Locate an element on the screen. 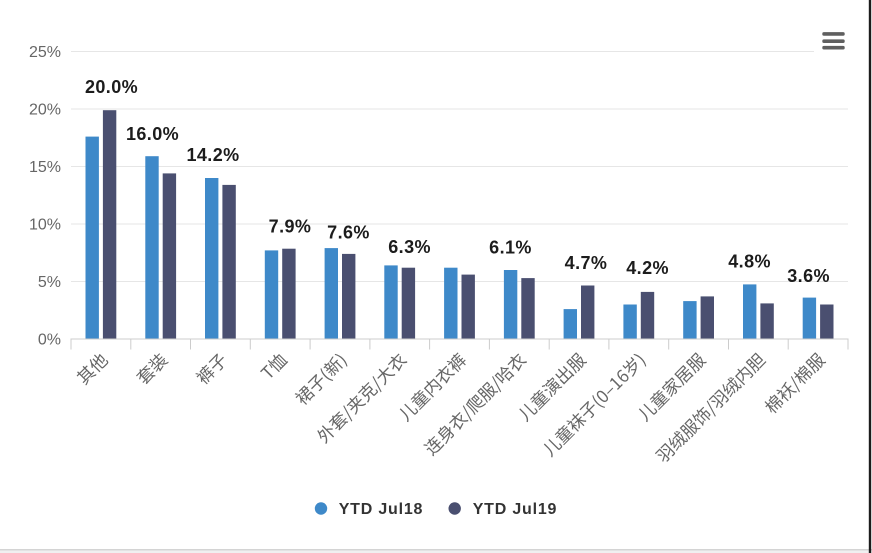  svg-text: 20% is located at coordinates (45, 110).